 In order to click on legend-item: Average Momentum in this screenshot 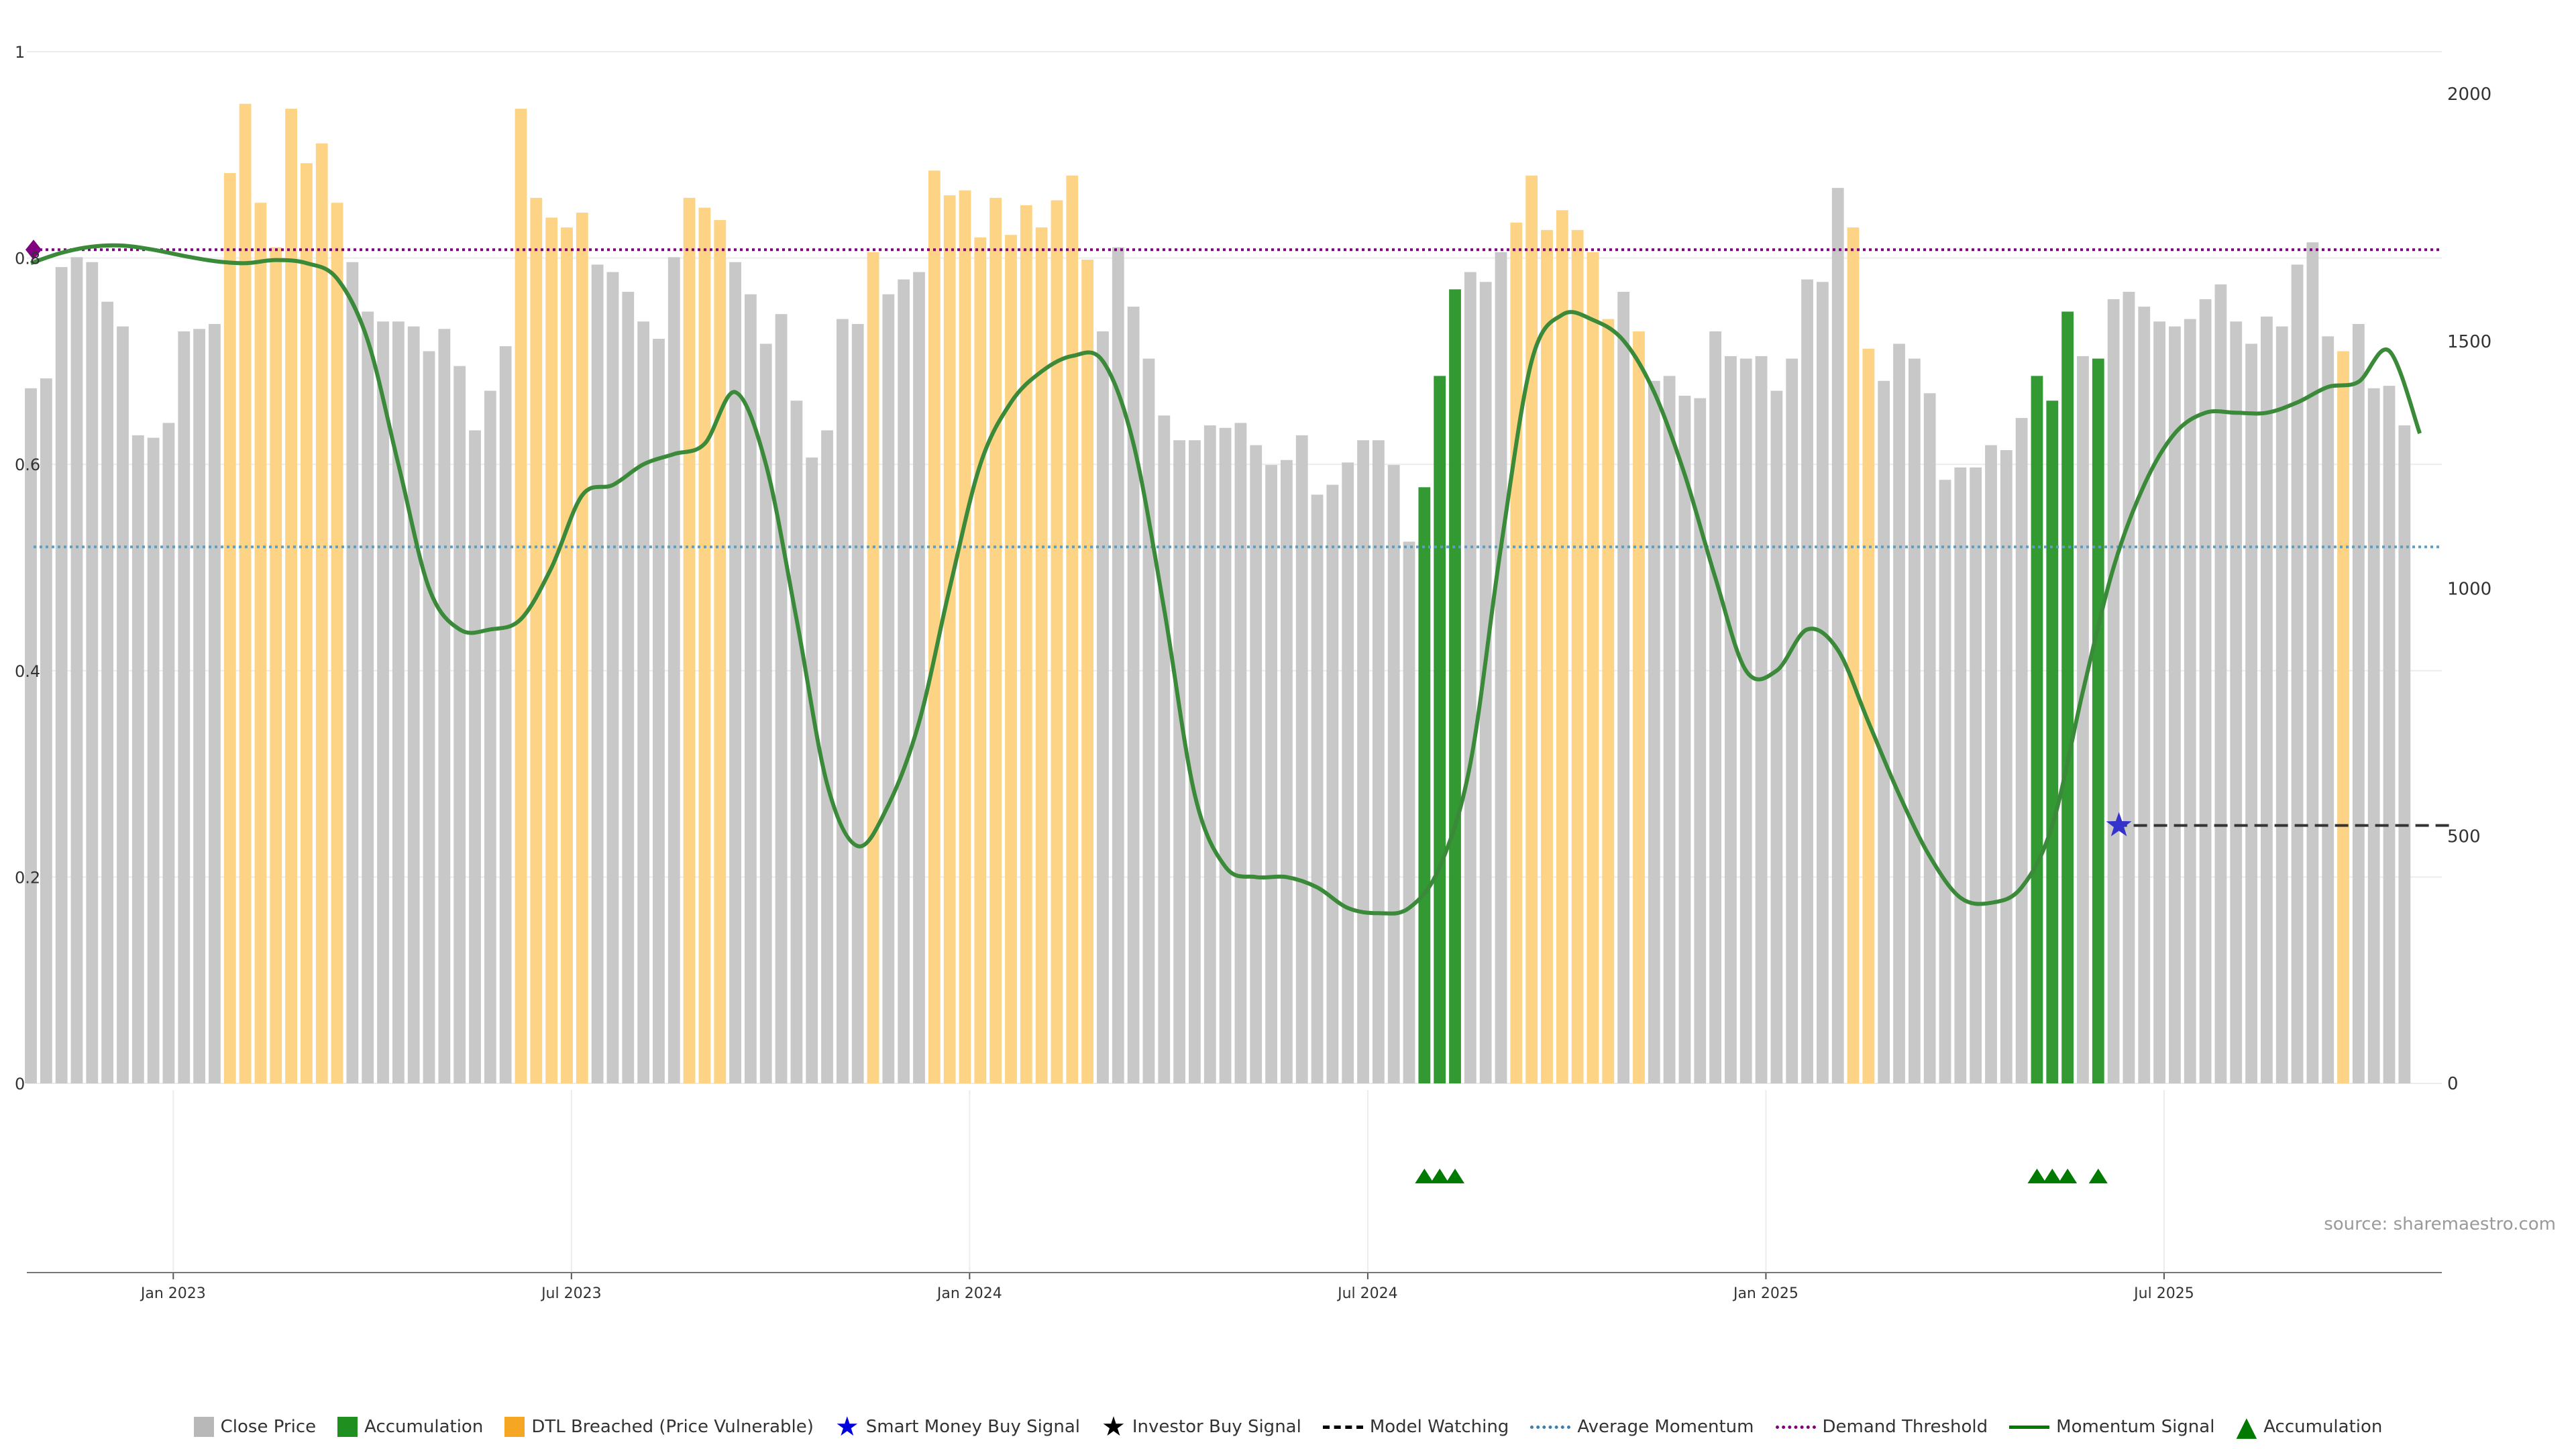, I will do `click(1642, 1427)`.